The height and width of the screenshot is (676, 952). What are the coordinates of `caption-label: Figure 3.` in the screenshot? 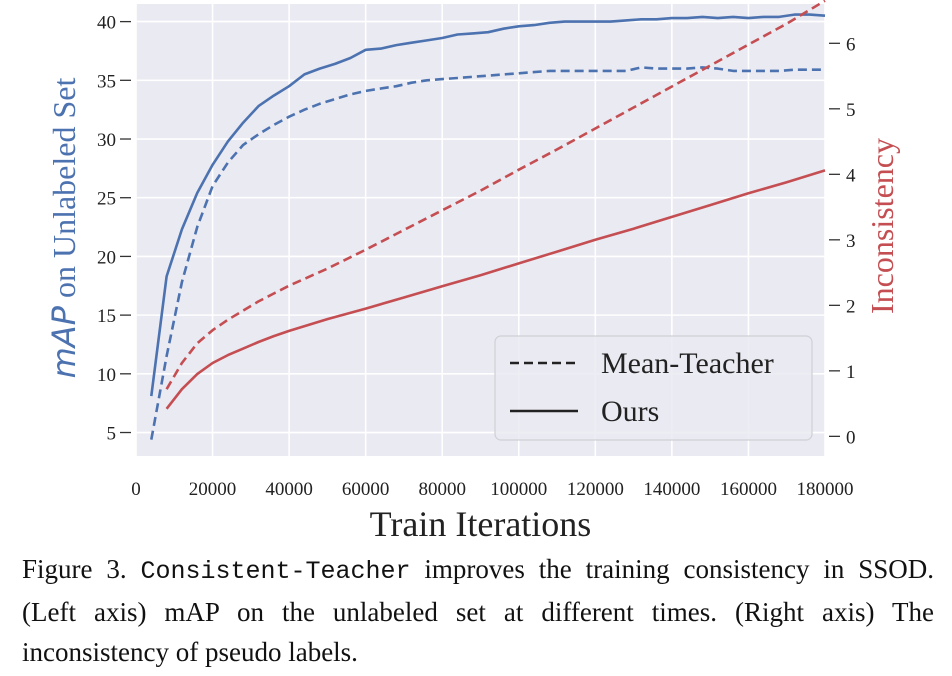 It's located at (74, 569).